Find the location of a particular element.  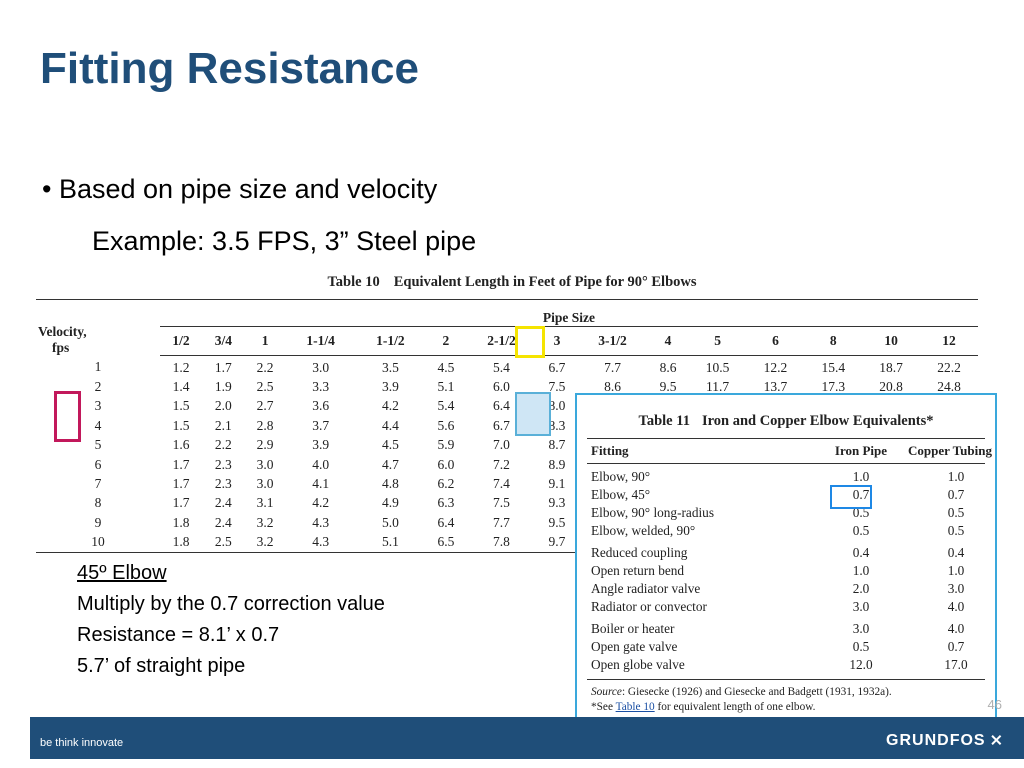

slide-title: Fitting Resistance is located at coordinates (229, 68).